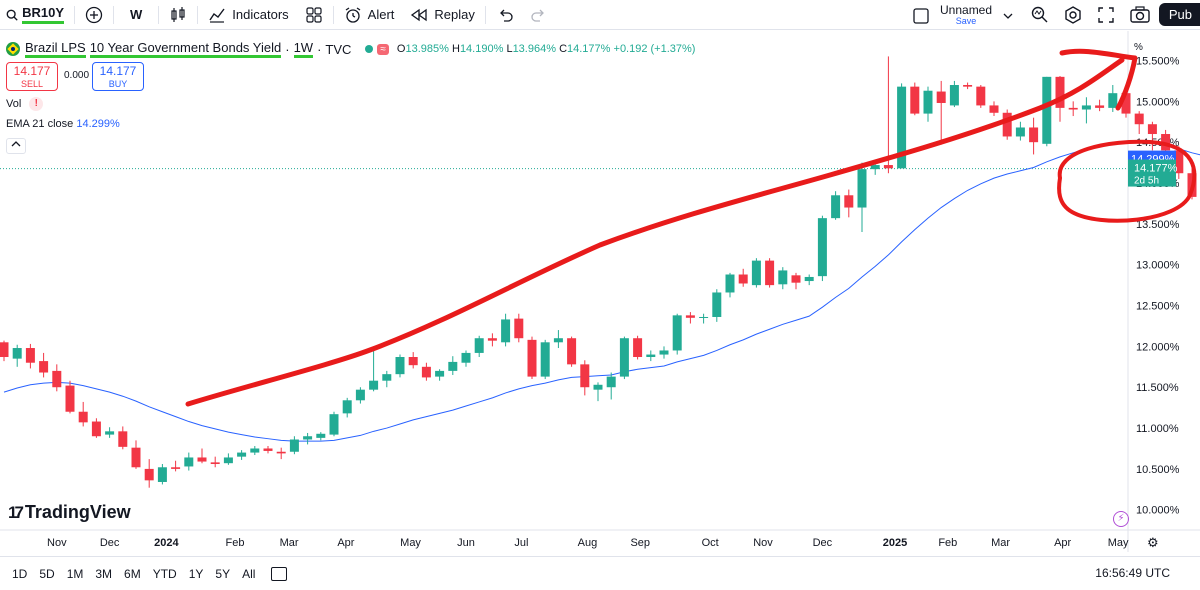 The image size is (1200, 590). What do you see at coordinates (223, 573) in the screenshot?
I see `range-5y: 5Y` at bounding box center [223, 573].